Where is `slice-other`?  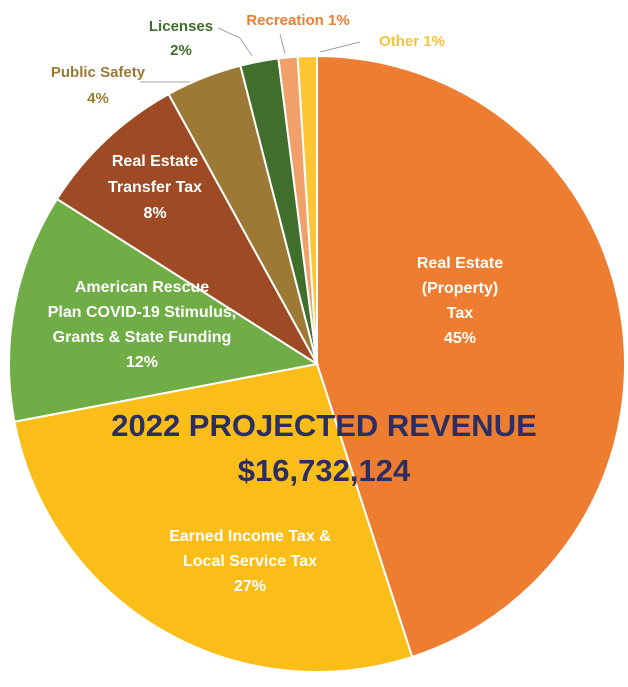 slice-other is located at coordinates (307, 209).